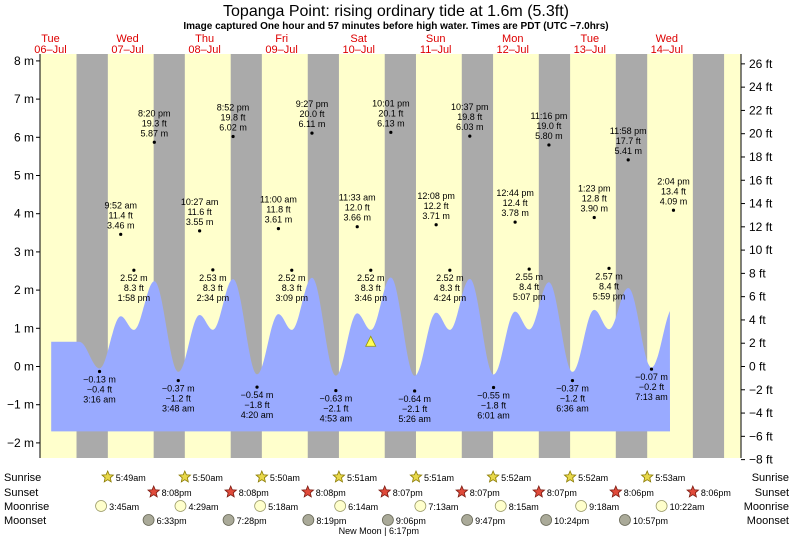 Image resolution: width=793 pixels, height=539 pixels. What do you see at coordinates (312, 104) in the screenshot?
I see `tide-time: 9:27 pm` at bounding box center [312, 104].